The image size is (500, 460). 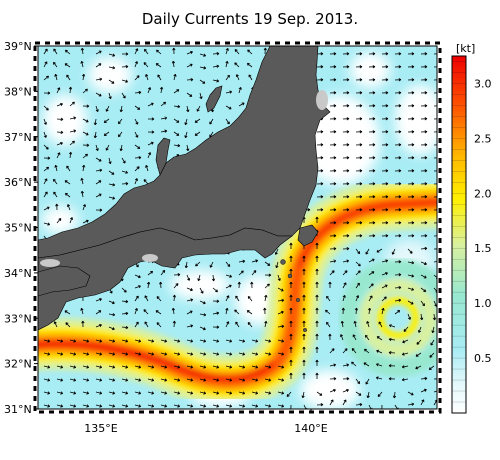 I want to click on lat-label: 39°N, so click(x=18, y=46).